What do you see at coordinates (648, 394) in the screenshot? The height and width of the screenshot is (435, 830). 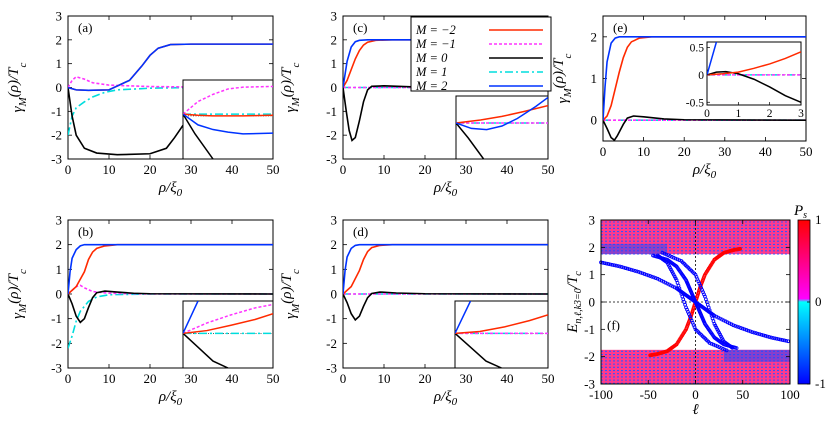 I see `x-tick-label: -50` at bounding box center [648, 394].